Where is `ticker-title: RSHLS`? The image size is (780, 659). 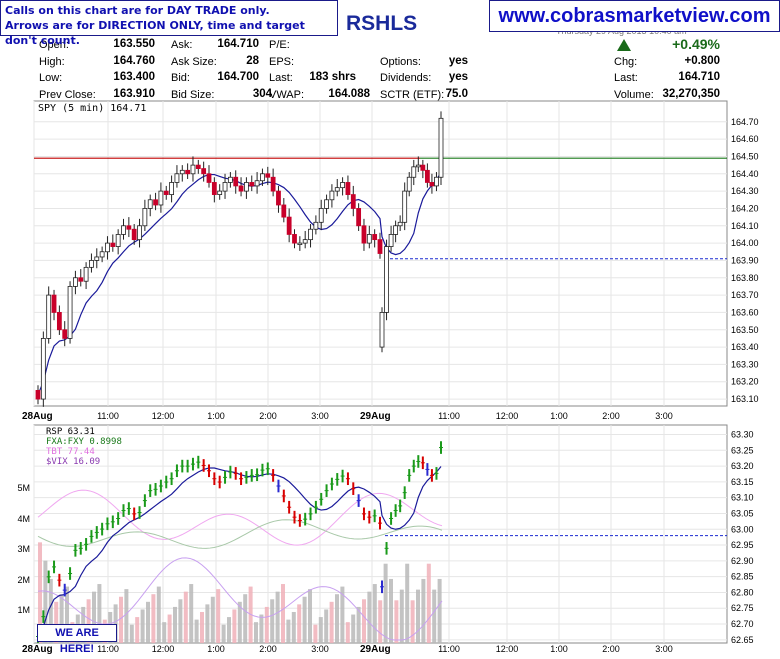 ticker-title: RSHLS is located at coordinates (382, 23).